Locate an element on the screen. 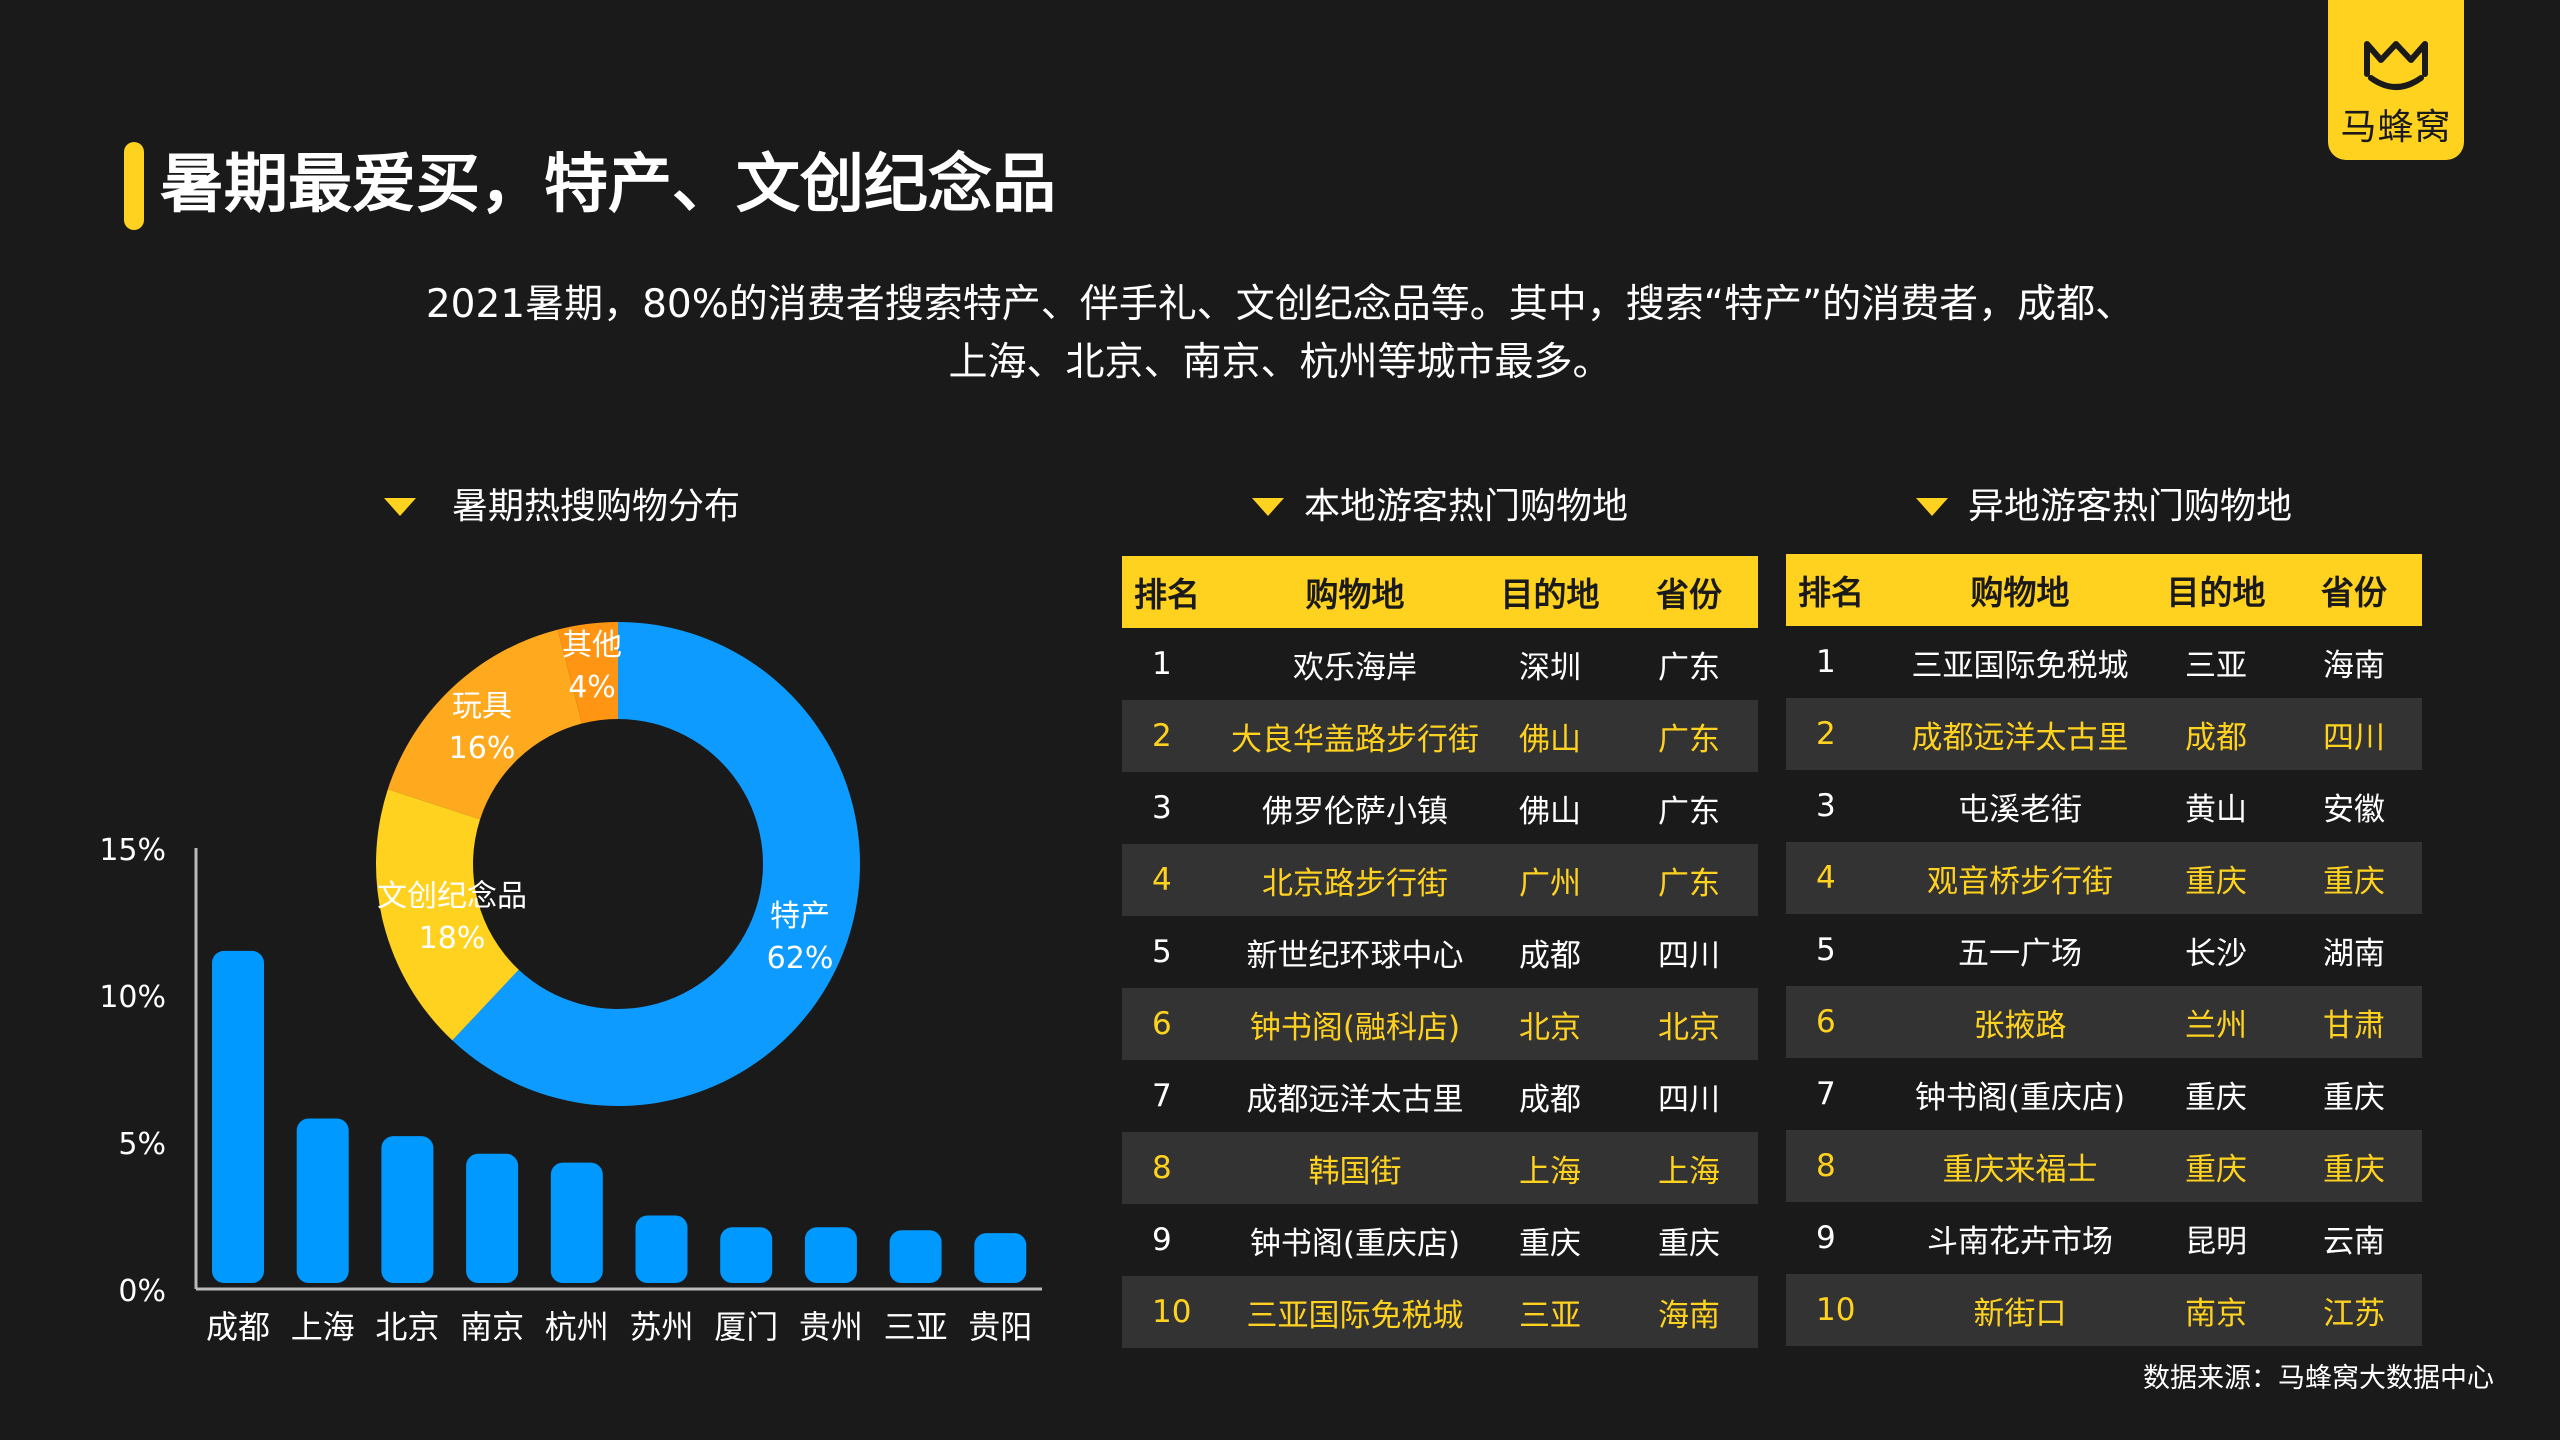 This screenshot has width=2560, height=1440. column-header: 排名 is located at coordinates (1176, 592).